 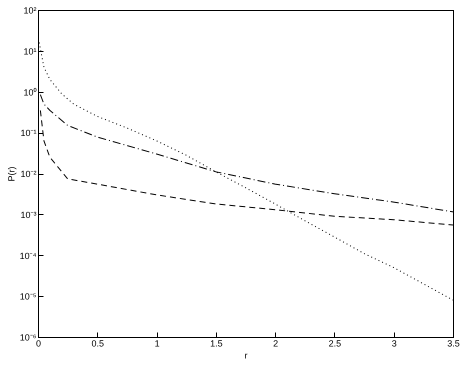 What do you see at coordinates (335, 343) in the screenshot?
I see `x-tick-label: 2.5` at bounding box center [335, 343].